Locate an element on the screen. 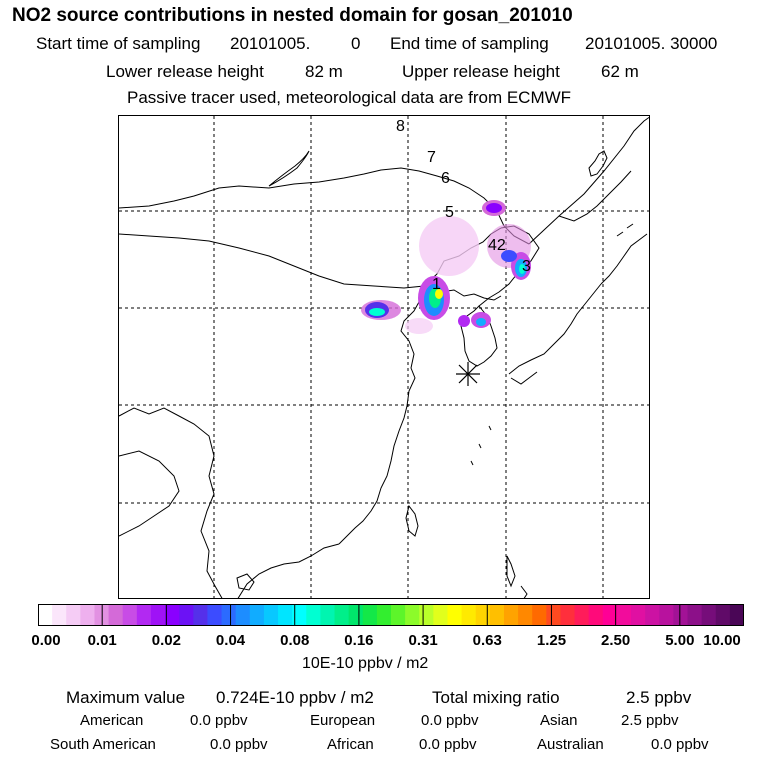 The image size is (768, 768). start-time-label: Start time of sampling is located at coordinates (118, 43).